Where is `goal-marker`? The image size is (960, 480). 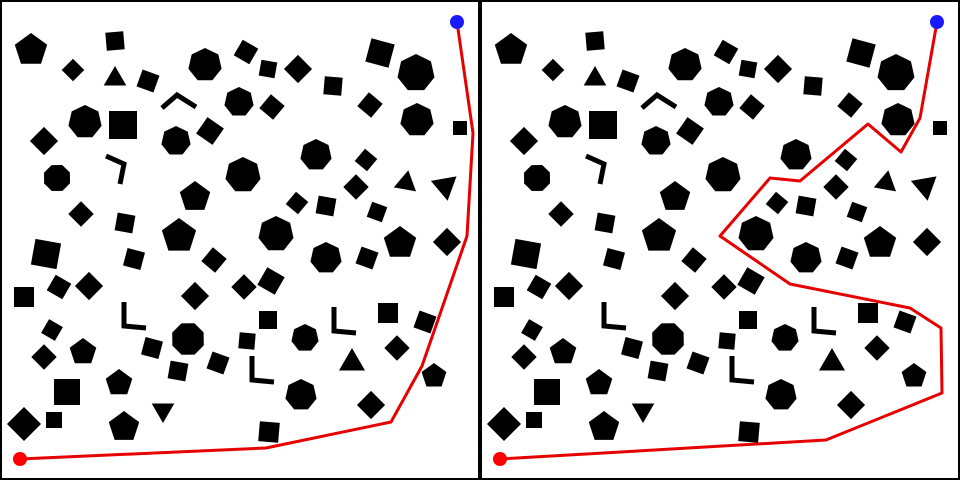
goal-marker is located at coordinates (457, 22).